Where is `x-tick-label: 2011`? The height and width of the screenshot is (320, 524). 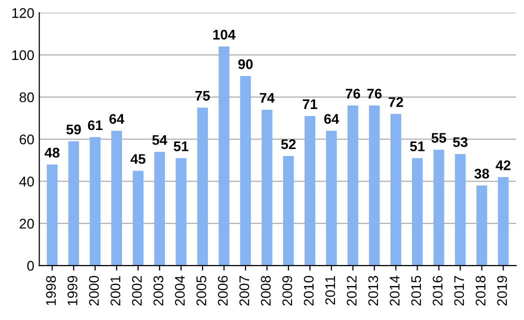 x-tick-label: 2011 is located at coordinates (330, 290).